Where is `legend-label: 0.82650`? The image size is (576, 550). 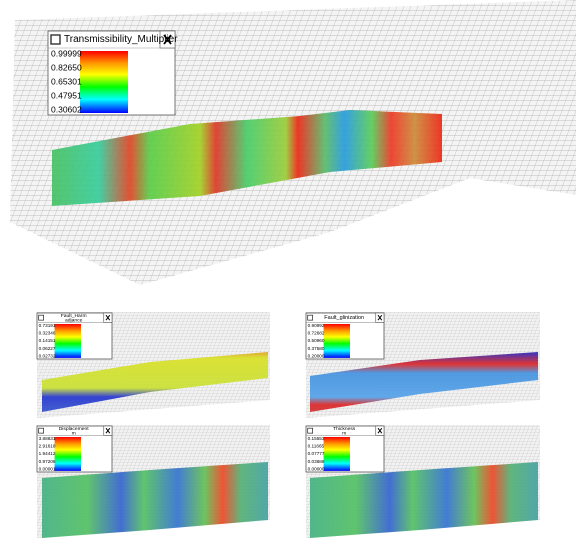 legend-label: 0.82650 is located at coordinates (66, 67).